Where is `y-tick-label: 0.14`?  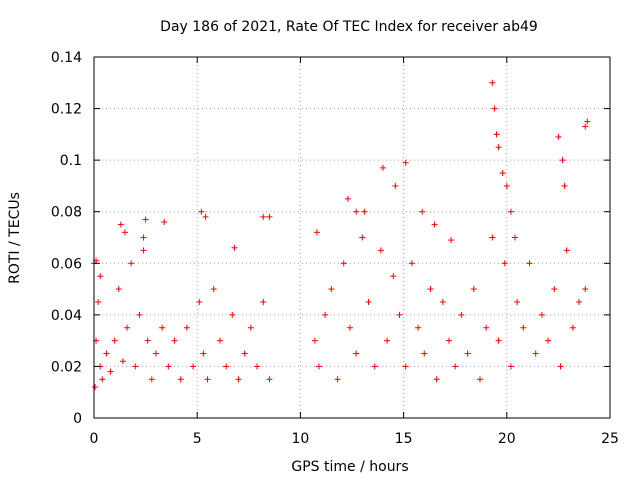 y-tick-label: 0.14 is located at coordinates (66, 58).